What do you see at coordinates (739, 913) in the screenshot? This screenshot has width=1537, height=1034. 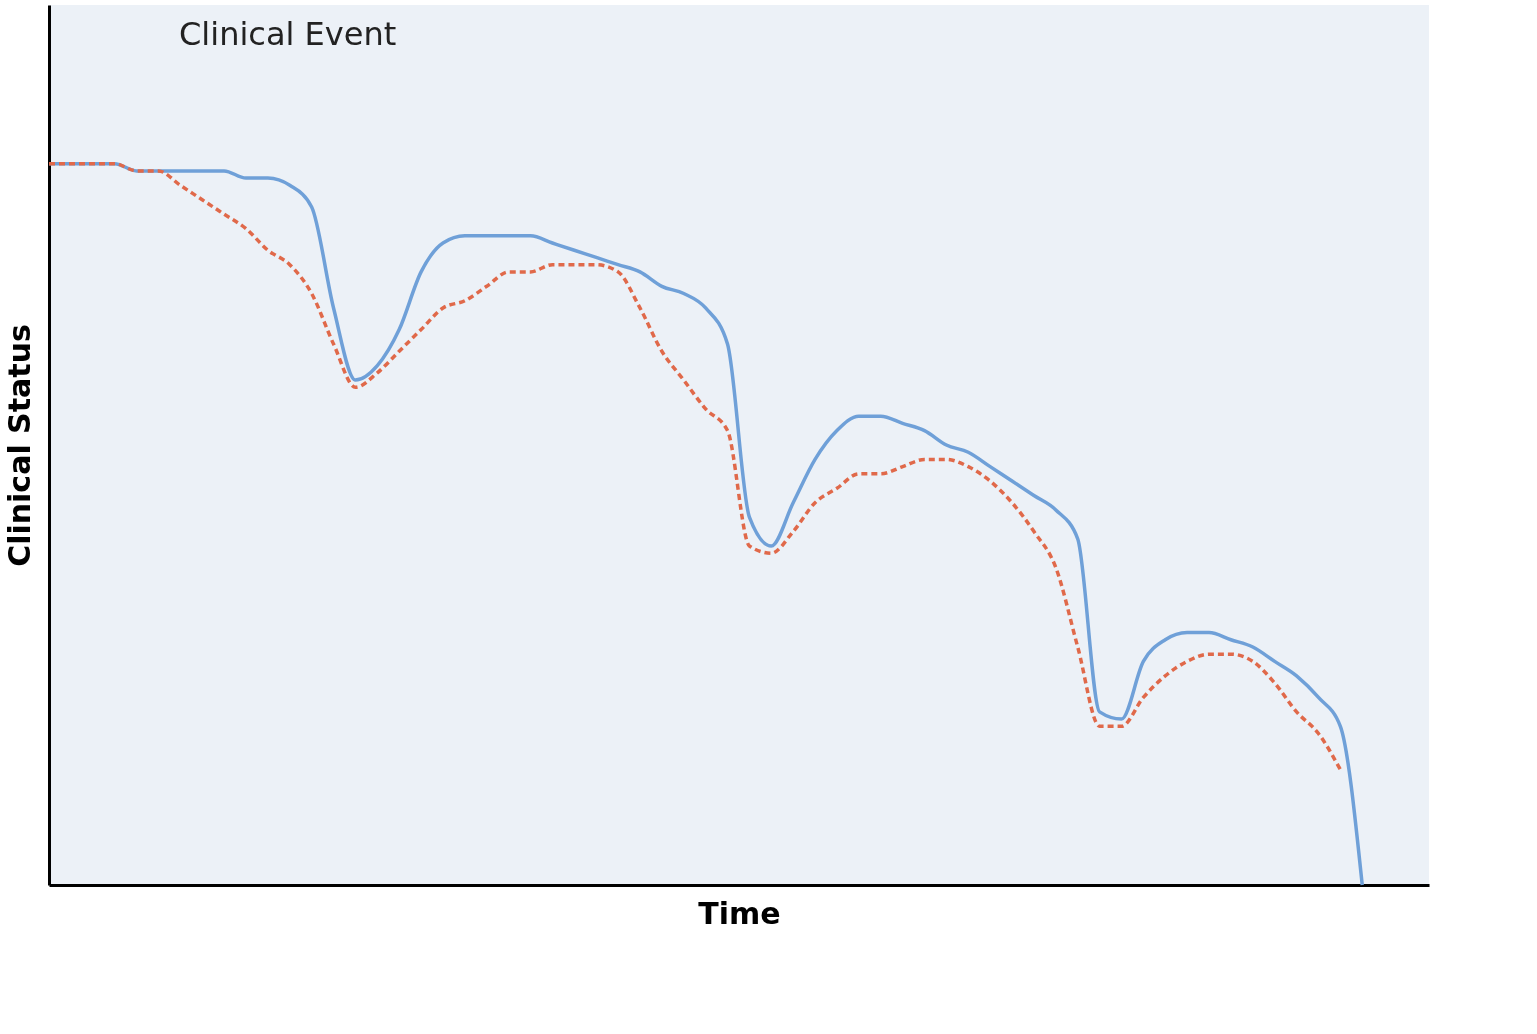 I see `x-axis-title: Time` at bounding box center [739, 913].